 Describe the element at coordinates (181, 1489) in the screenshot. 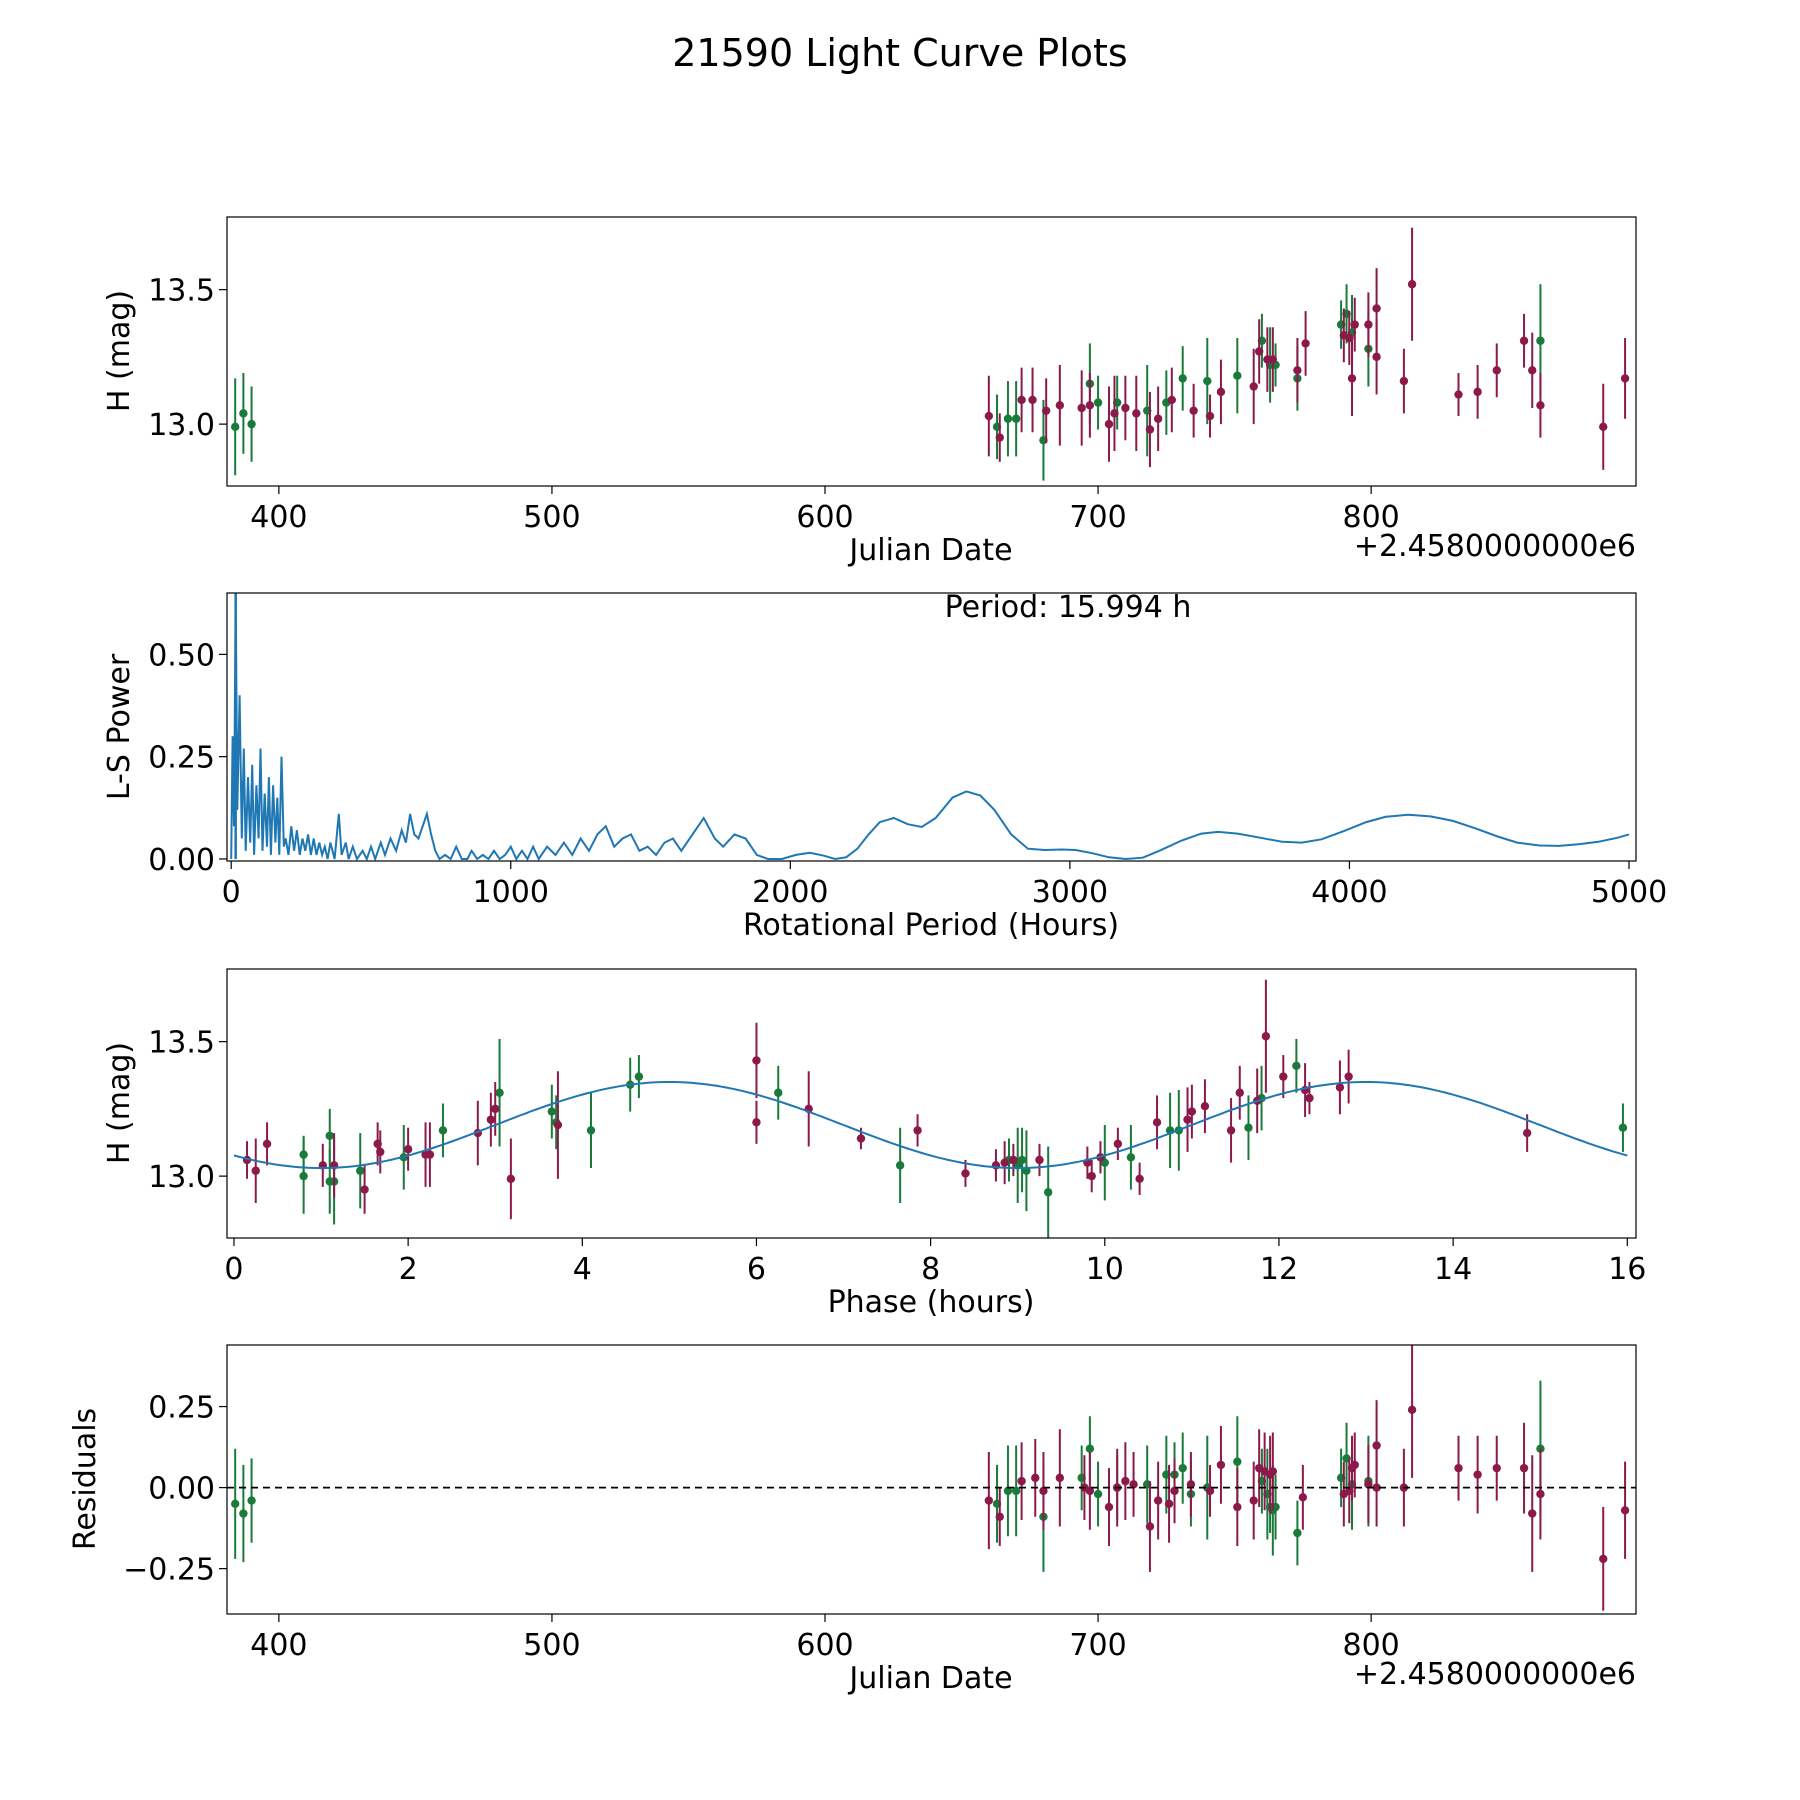

I see `residuals-ytick-label: 0.00` at that location.